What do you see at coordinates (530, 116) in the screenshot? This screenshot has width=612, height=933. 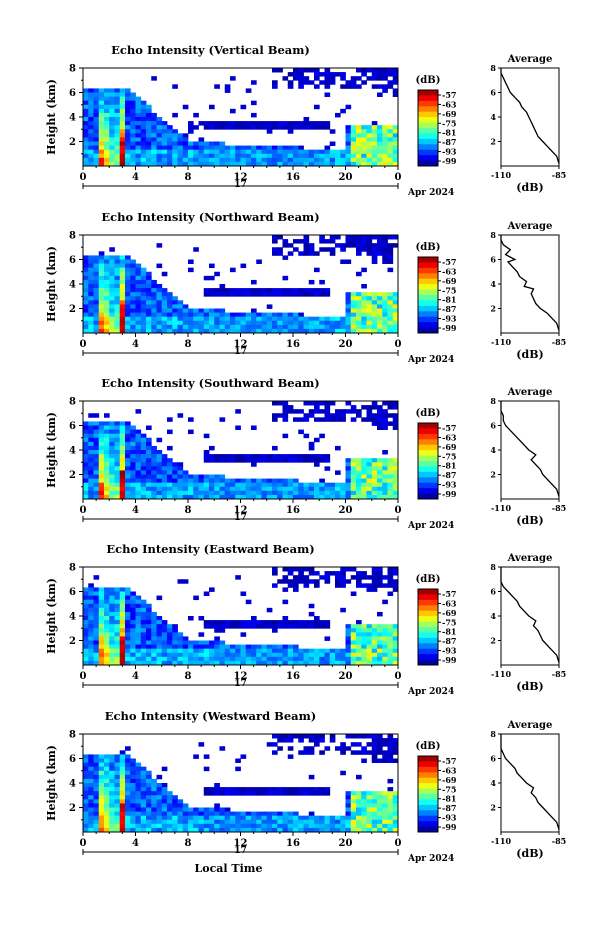 I see `profile-line` at bounding box center [530, 116].